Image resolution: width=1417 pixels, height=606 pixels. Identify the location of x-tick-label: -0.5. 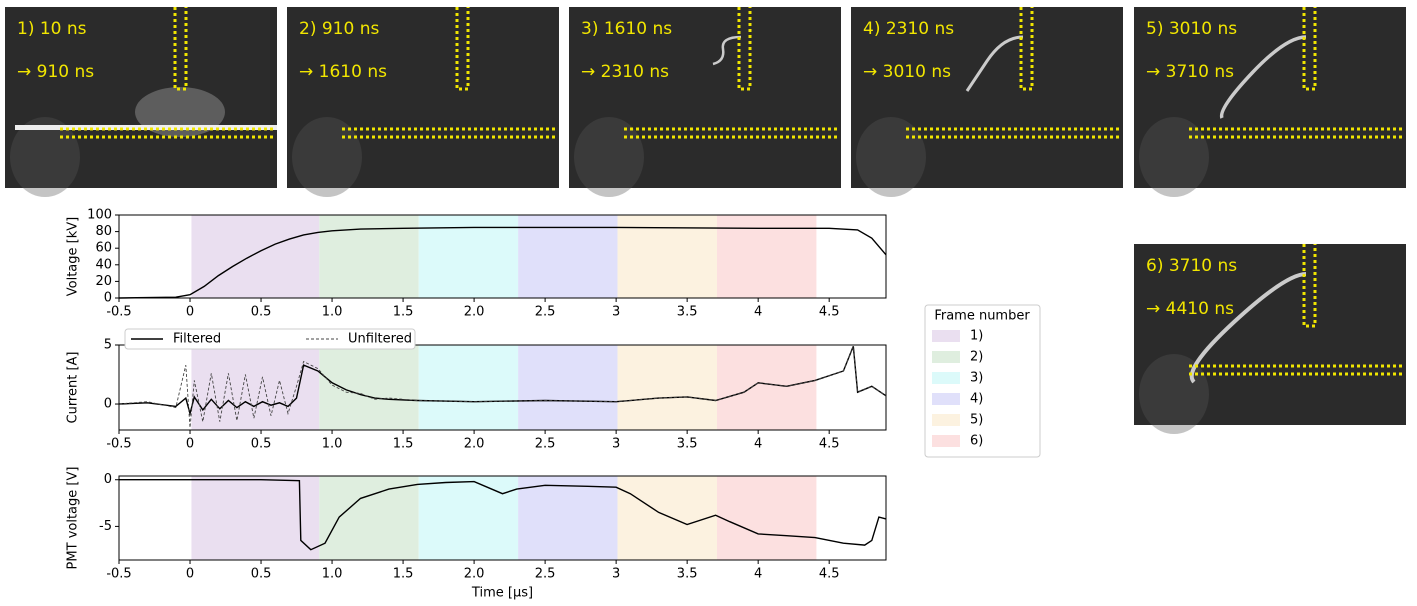
(118, 574).